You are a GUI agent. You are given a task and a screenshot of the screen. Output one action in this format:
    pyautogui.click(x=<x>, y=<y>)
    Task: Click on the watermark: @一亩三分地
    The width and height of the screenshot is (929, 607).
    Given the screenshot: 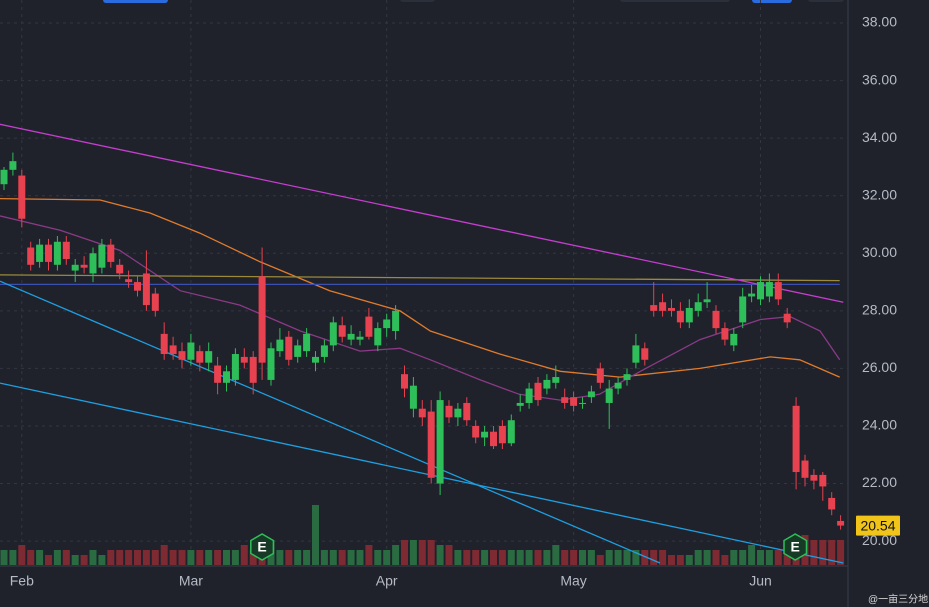 What is the action you would take?
    pyautogui.click(x=898, y=599)
    